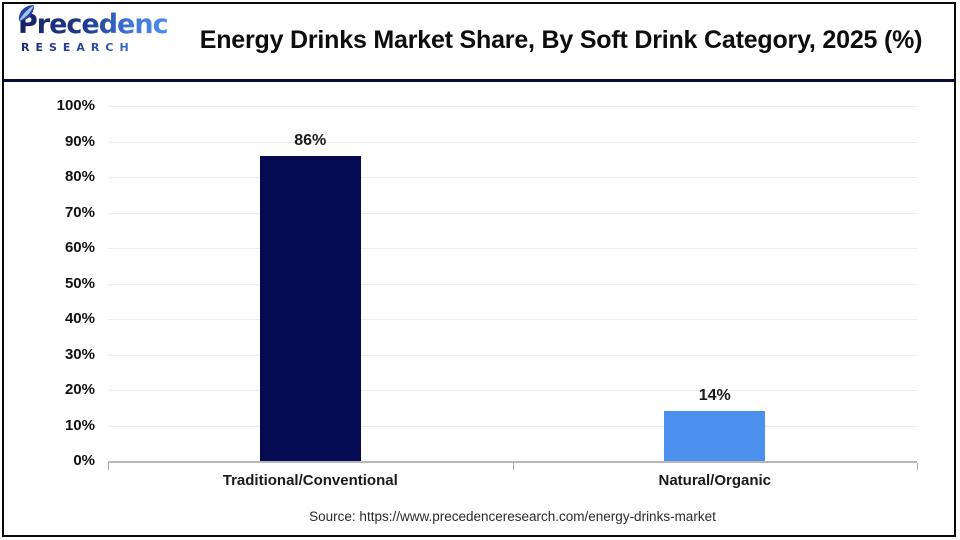  What do you see at coordinates (79, 141) in the screenshot?
I see `y-axis-tick-label: 90%` at bounding box center [79, 141].